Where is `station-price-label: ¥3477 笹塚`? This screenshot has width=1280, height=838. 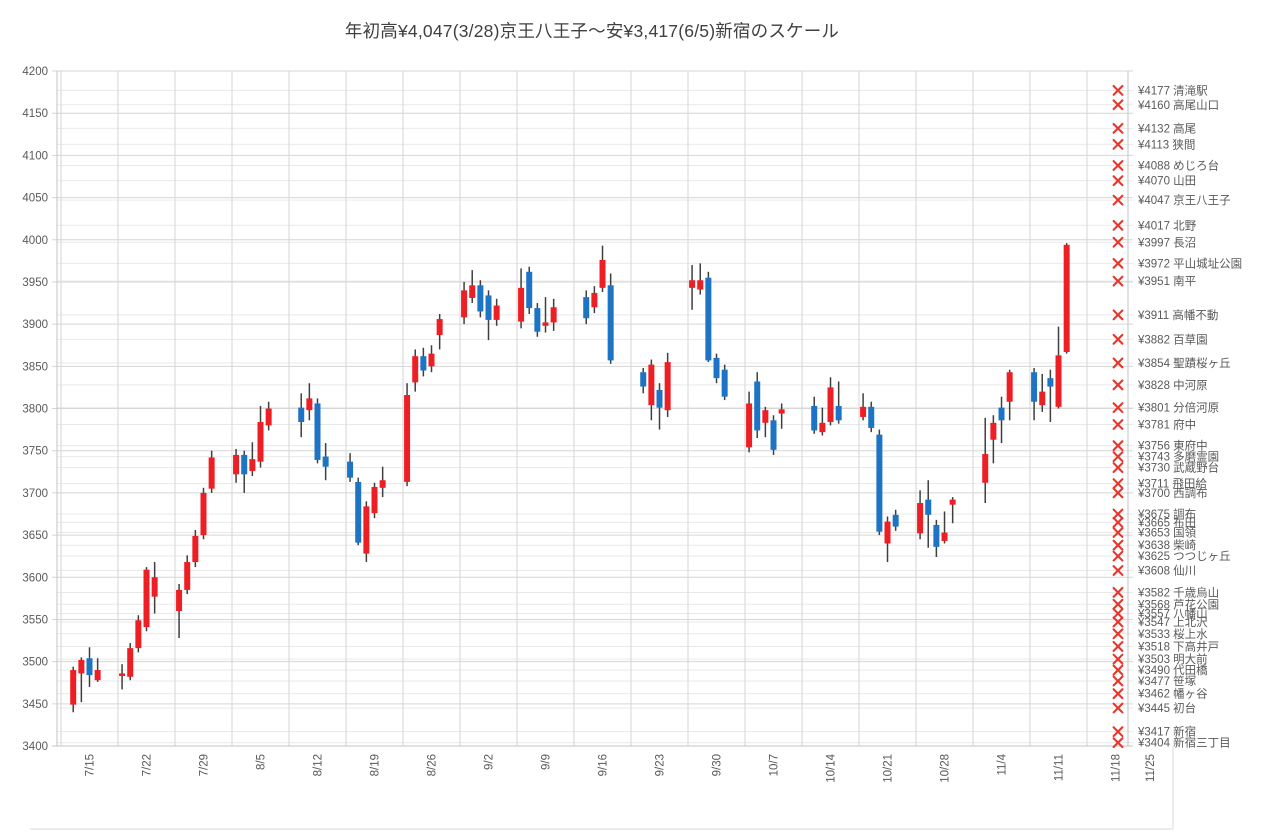 station-price-label: ¥3477 笹塚 is located at coordinates (1167, 681).